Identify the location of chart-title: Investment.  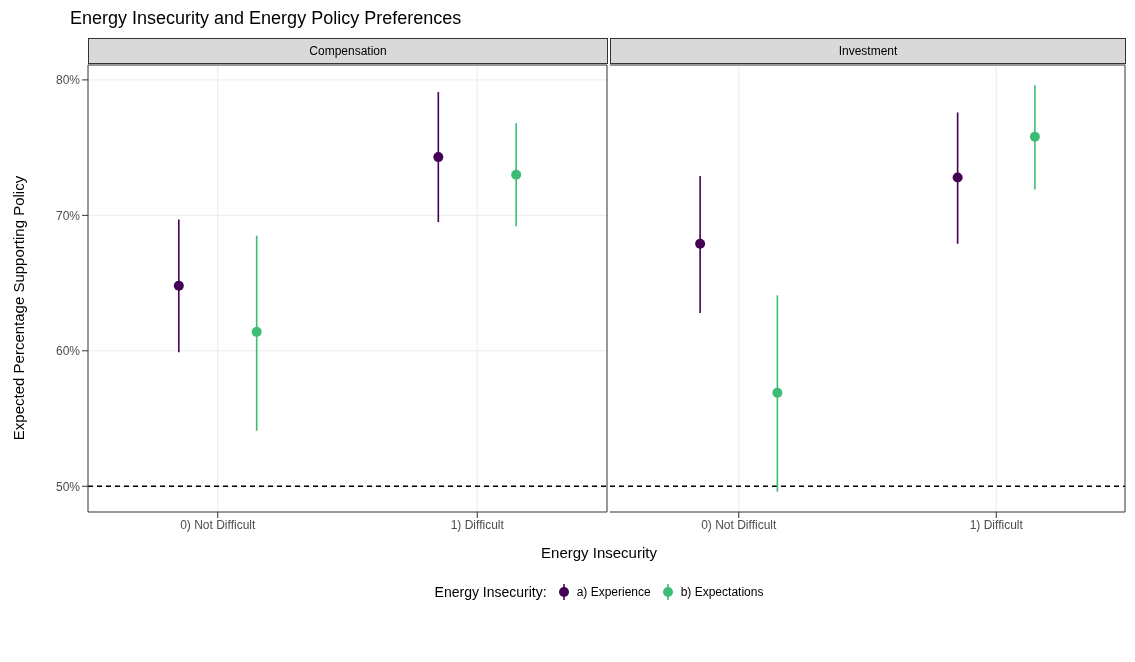
(868, 51).